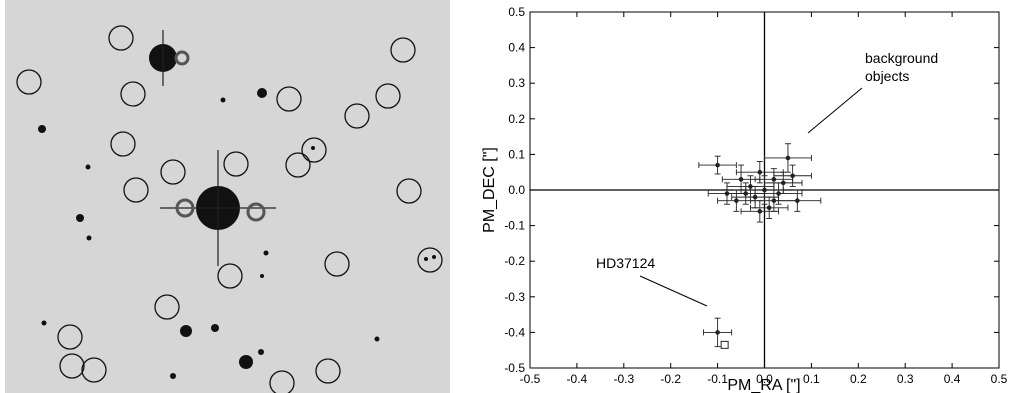 The image size is (1012, 393). I want to click on x-tick-label: 0.1, so click(811, 379).